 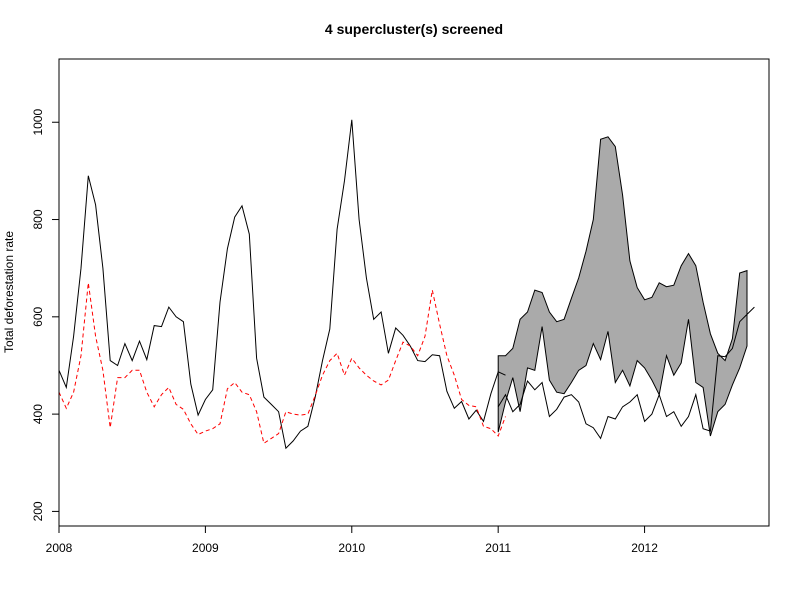 What do you see at coordinates (644, 548) in the screenshot?
I see `x-tick-label: 2012` at bounding box center [644, 548].